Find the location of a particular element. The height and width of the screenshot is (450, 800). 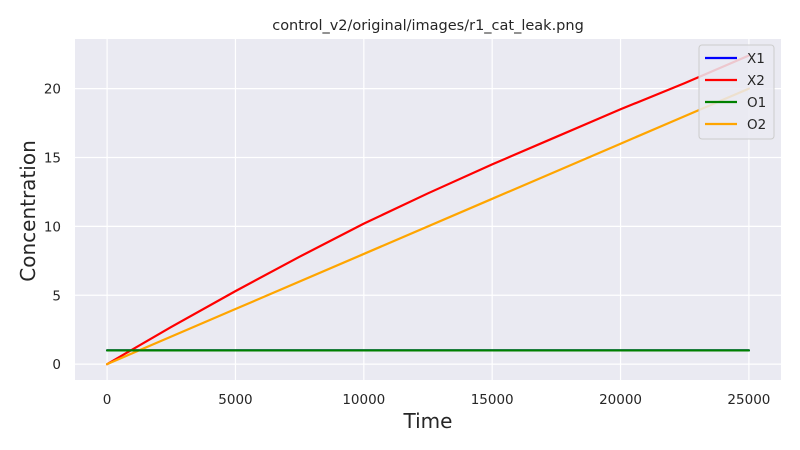

y-tick-label: 5 is located at coordinates (56, 296).